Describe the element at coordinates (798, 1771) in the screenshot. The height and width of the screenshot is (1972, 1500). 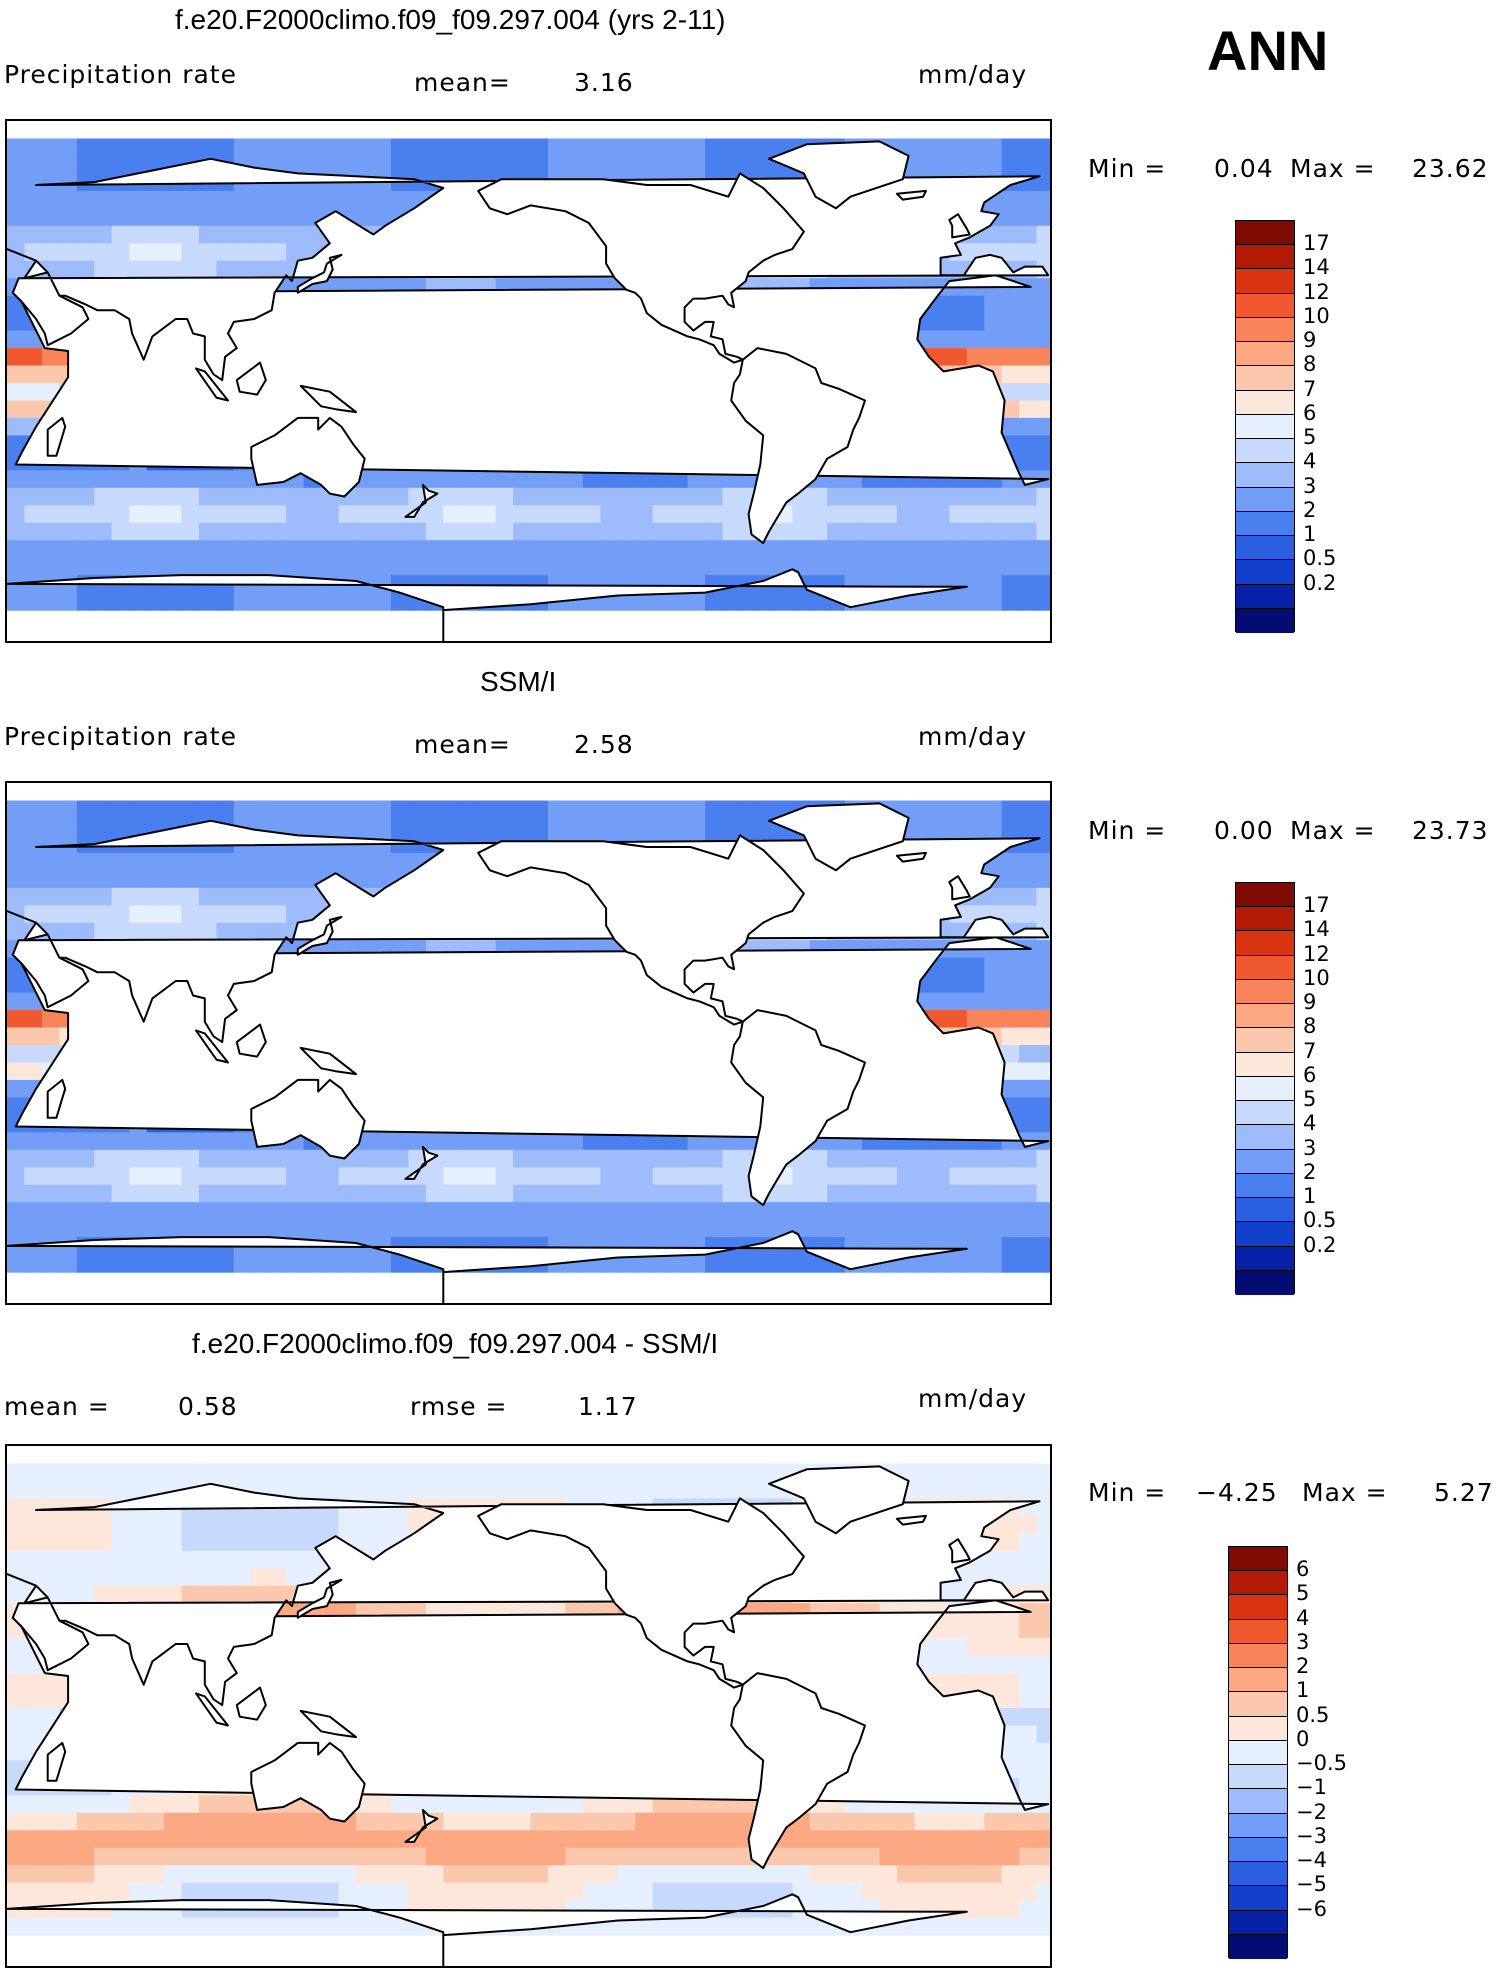
I see `landmass-samerica` at that location.